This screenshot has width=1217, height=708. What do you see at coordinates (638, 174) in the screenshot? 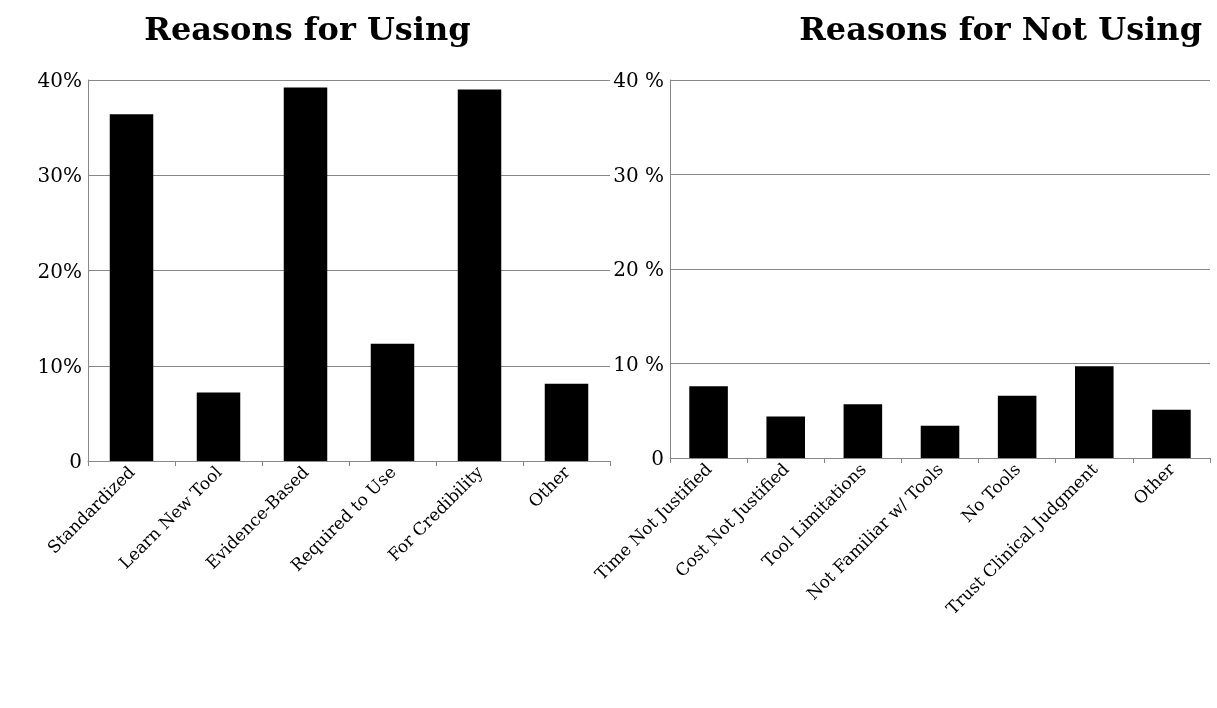
I see `y-tick-label: 30 %` at bounding box center [638, 174].